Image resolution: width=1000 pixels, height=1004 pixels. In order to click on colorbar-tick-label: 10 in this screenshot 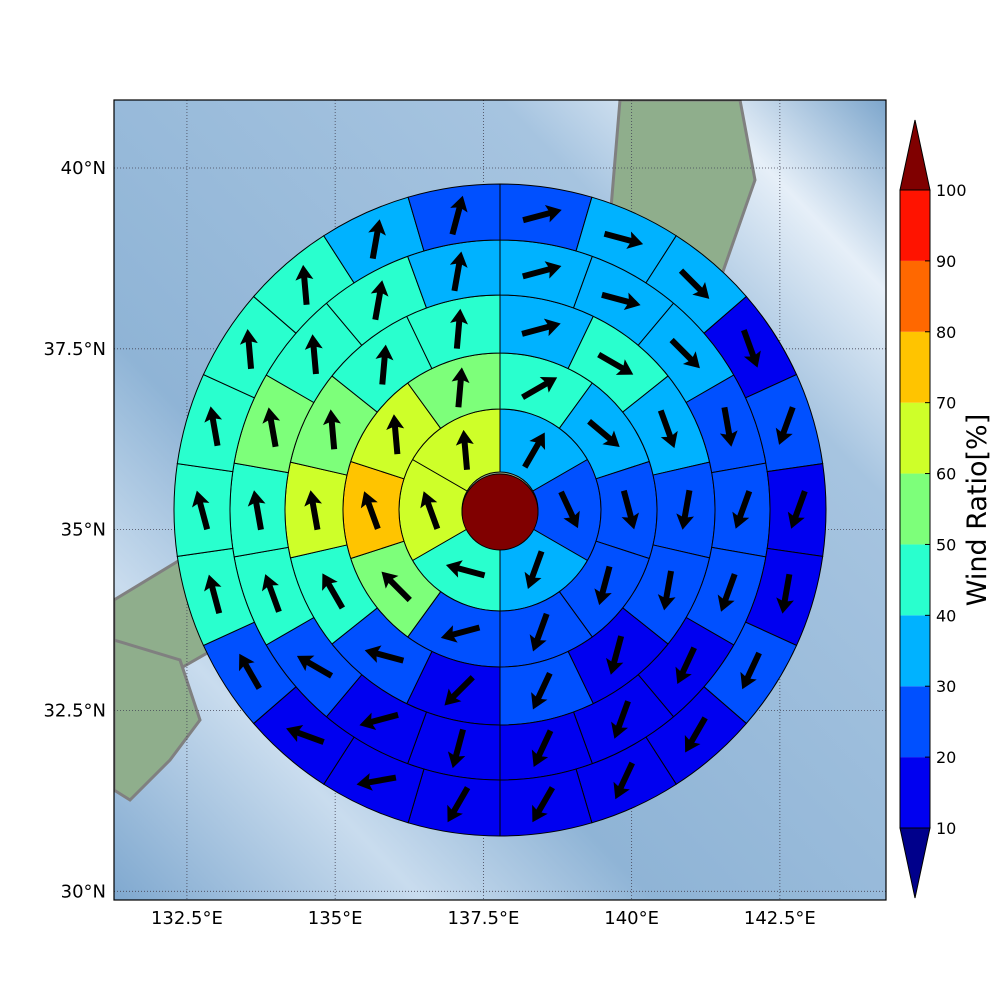, I will do `click(946, 828)`.